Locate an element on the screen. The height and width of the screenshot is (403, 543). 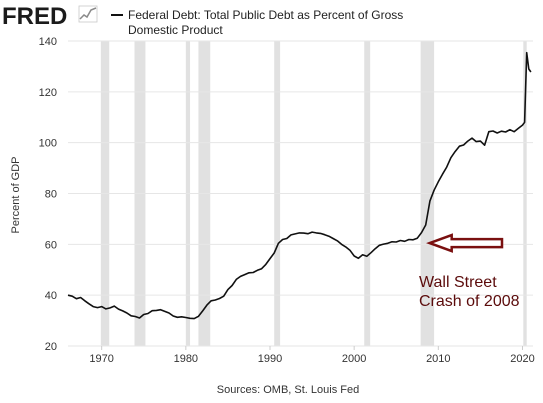
annotation-label-line-2: Crash of 2008 is located at coordinates (469, 301).